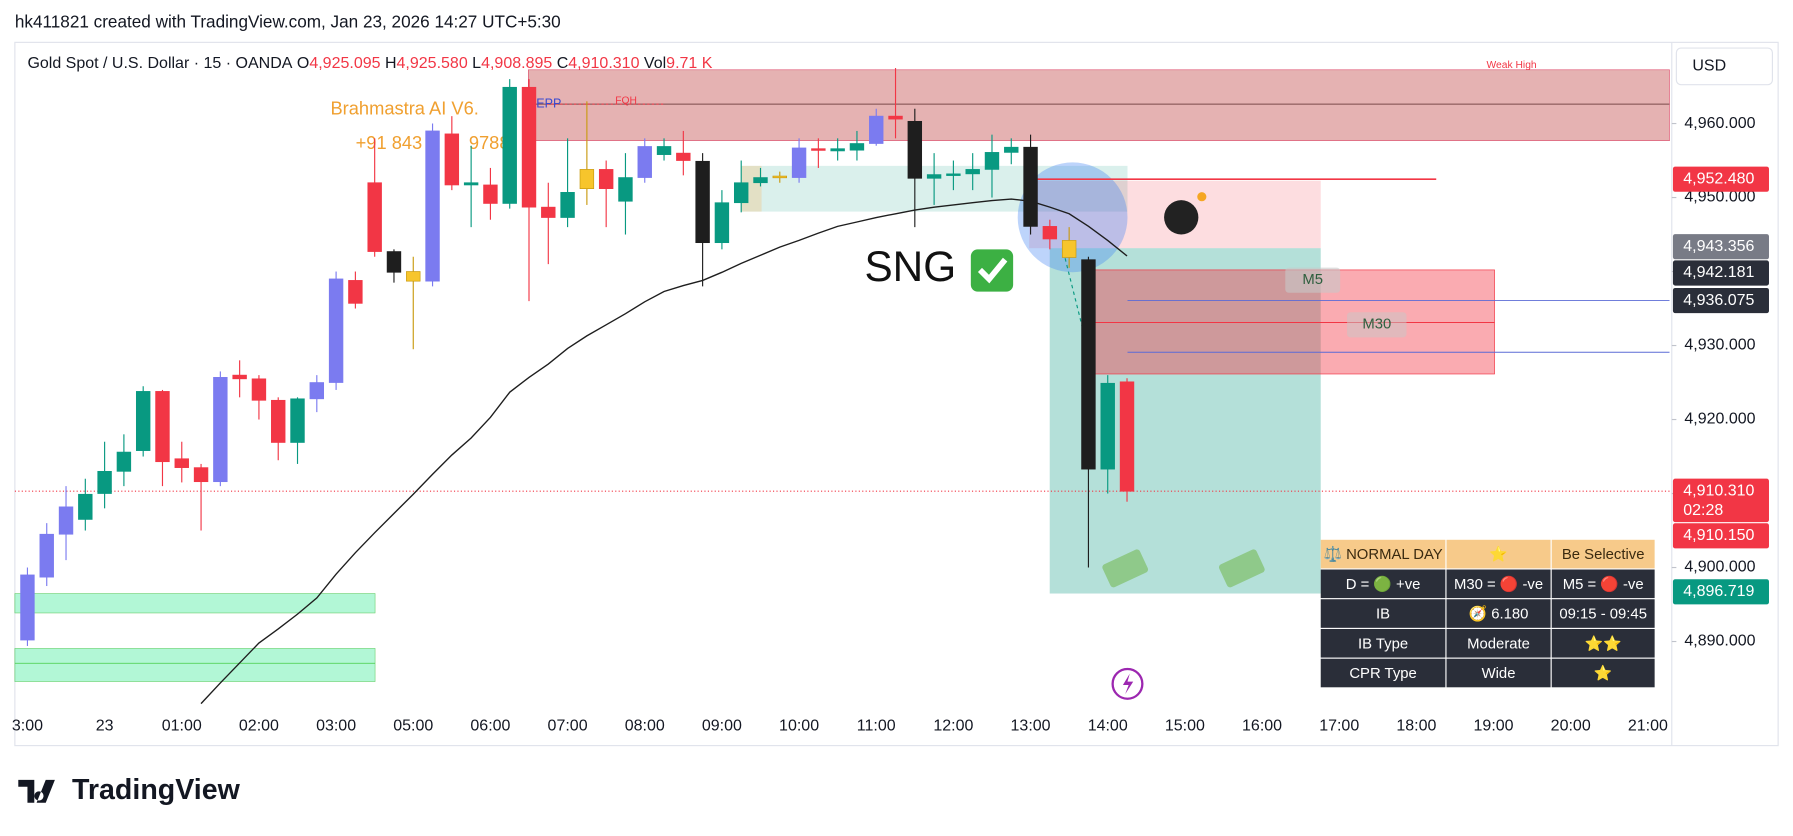  Describe the element at coordinates (1383, 644) in the screenshot. I see `table-text: IB Type` at that location.